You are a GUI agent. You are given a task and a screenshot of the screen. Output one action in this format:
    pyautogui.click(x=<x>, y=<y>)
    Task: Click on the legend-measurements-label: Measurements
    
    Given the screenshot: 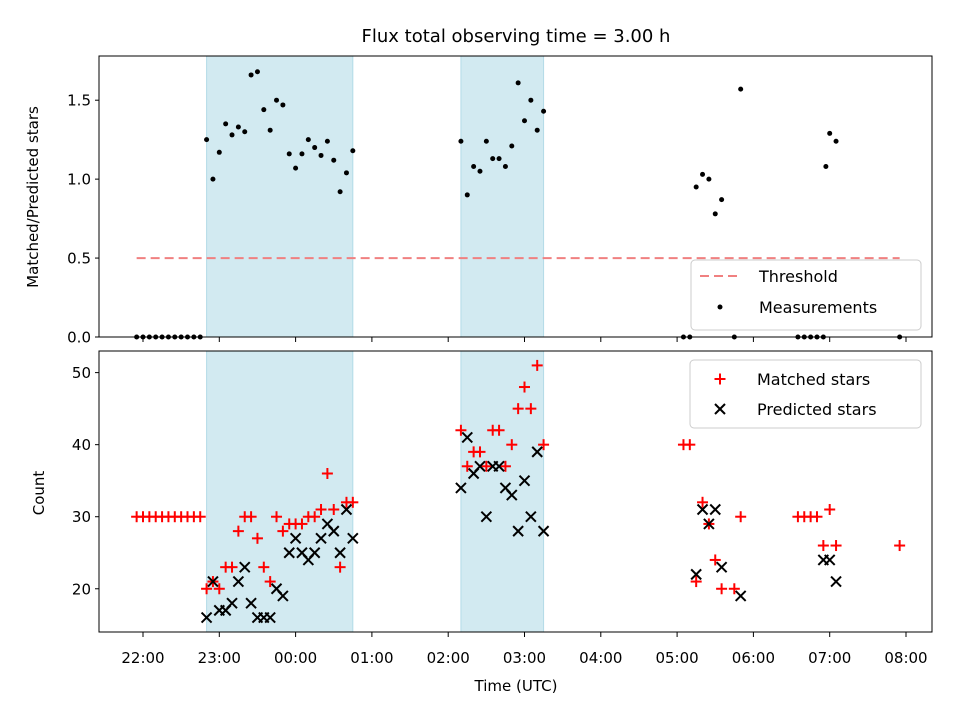 What is the action you would take?
    pyautogui.click(x=818, y=307)
    